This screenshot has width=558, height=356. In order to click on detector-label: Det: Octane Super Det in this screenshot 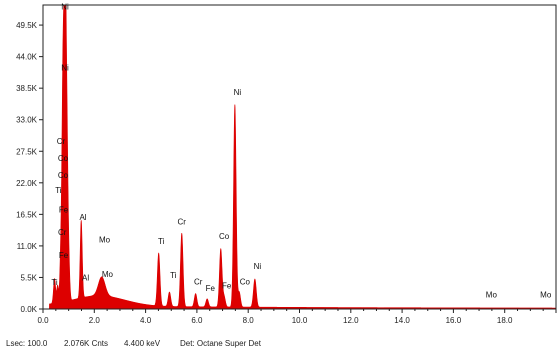, I will do `click(220, 343)`.